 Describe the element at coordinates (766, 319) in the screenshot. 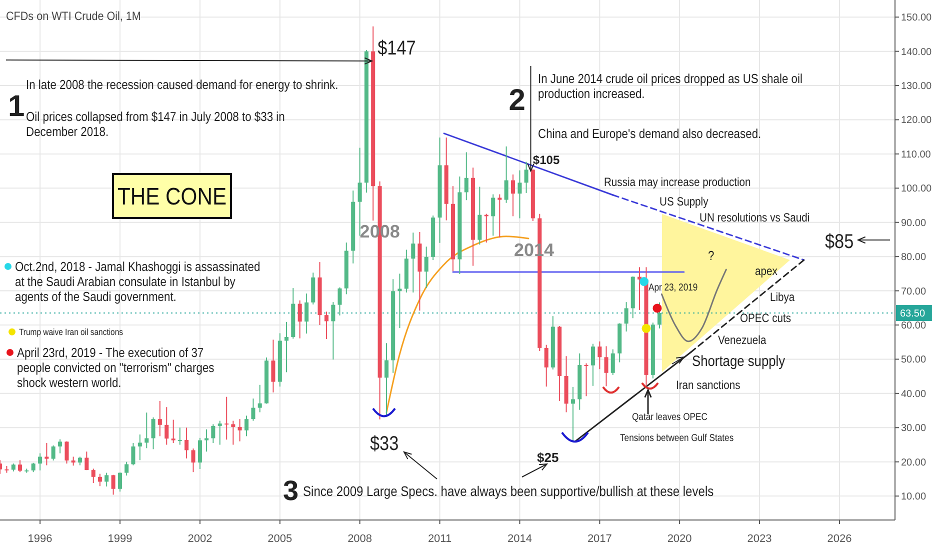

I see `annotation: OPEC cuts` at that location.